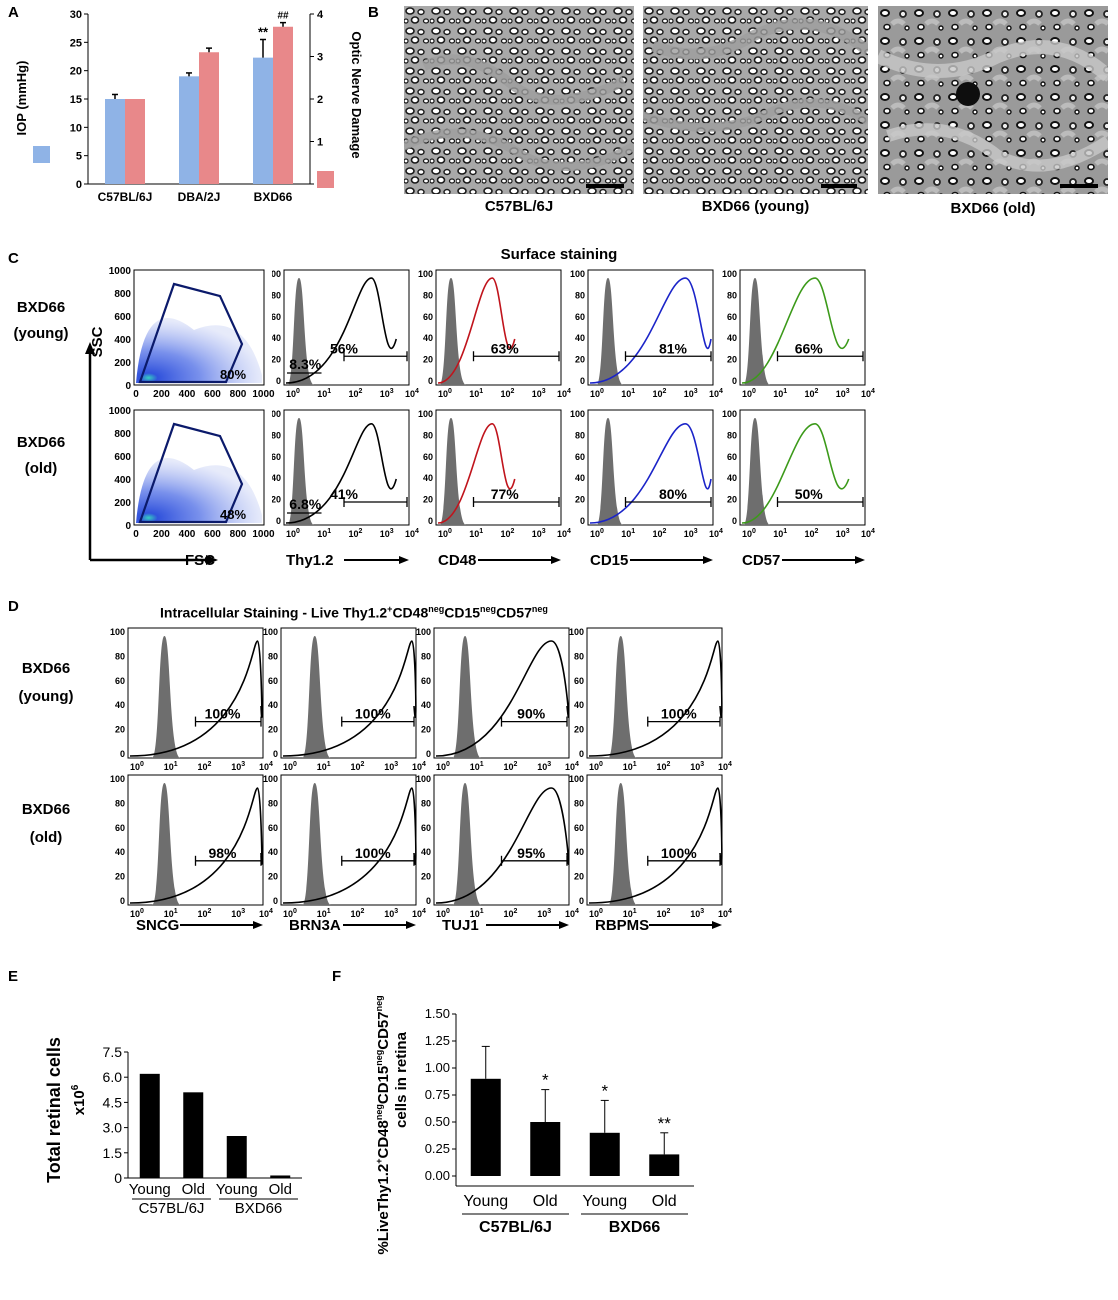 This screenshot has height=1300, width=1118. What do you see at coordinates (622, 925) in the screenshot?
I see `marker-label: RBPMS` at bounding box center [622, 925].